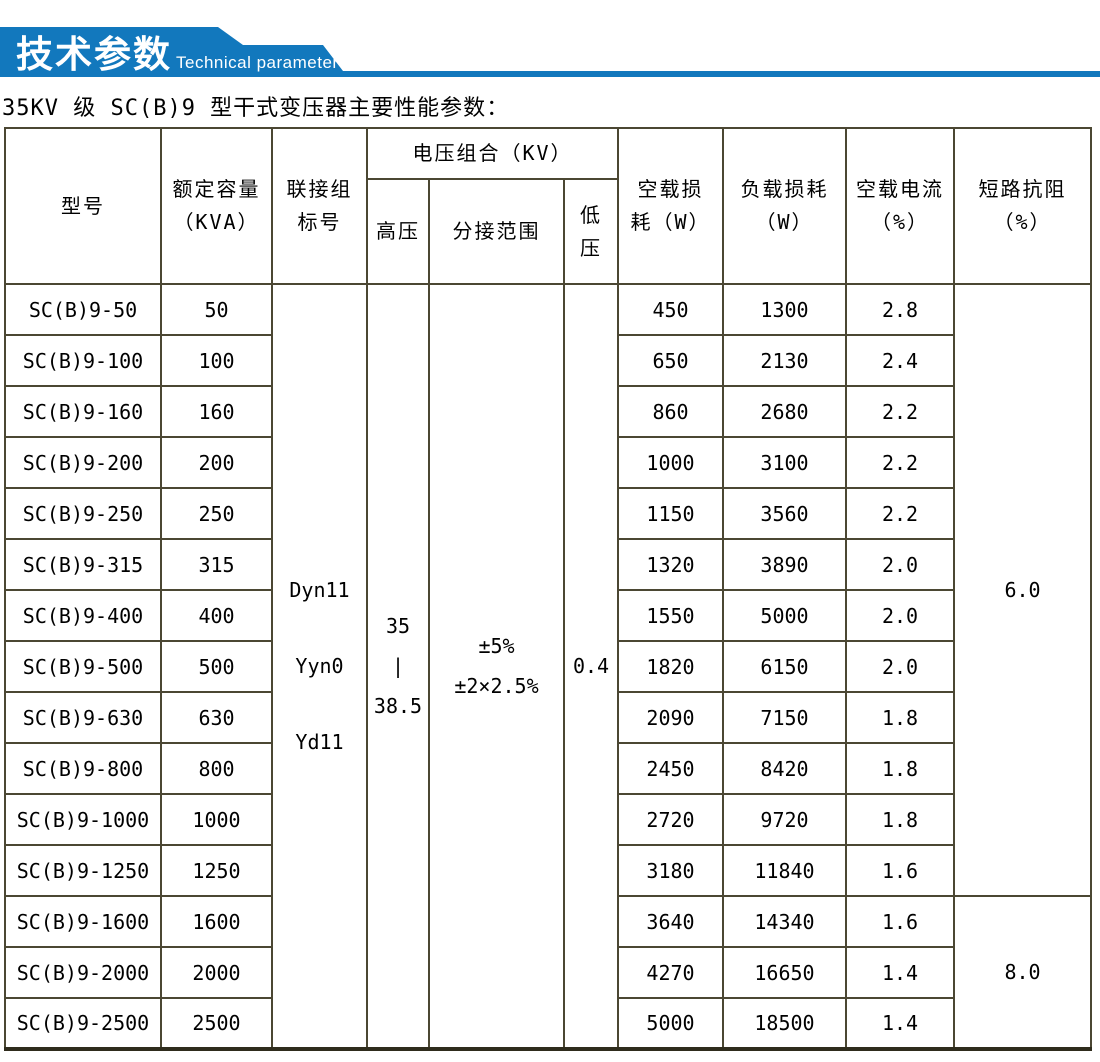 Image resolution: width=1100 pixels, height=1062 pixels. What do you see at coordinates (398, 231) in the screenshot?
I see `col-header-hv: 高压` at bounding box center [398, 231].